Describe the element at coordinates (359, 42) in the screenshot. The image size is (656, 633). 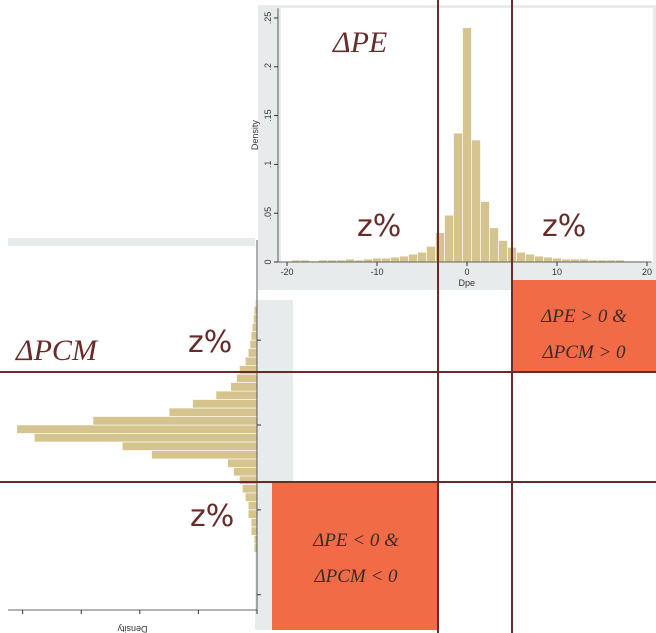
I see `pe-label: ΔPE` at that location.